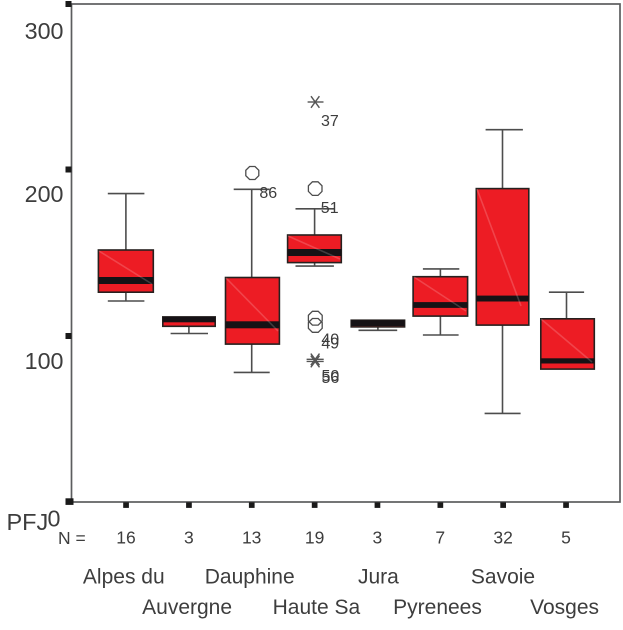 This screenshot has width=623, height=630. I want to click on svg-text: 32, so click(502, 538).